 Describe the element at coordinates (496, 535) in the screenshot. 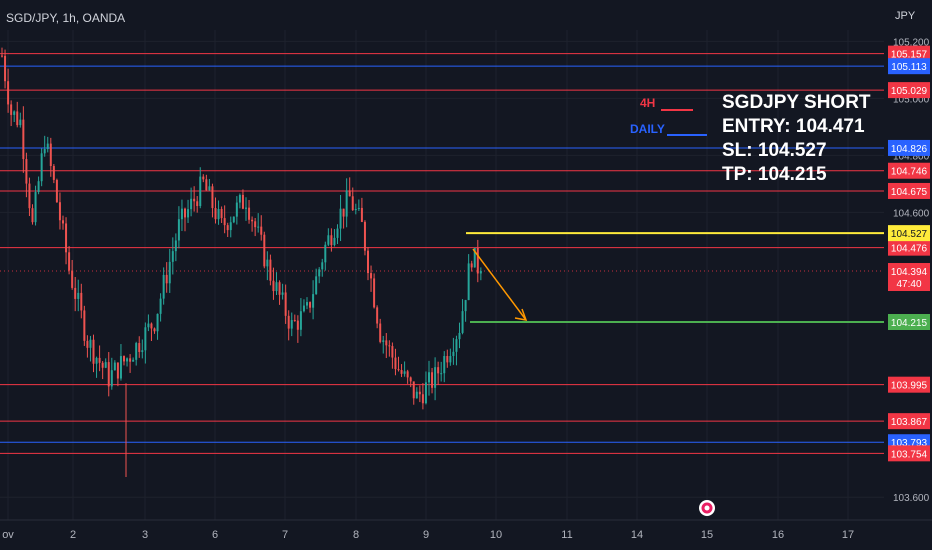

I see `time-tick-label: 10` at that location.